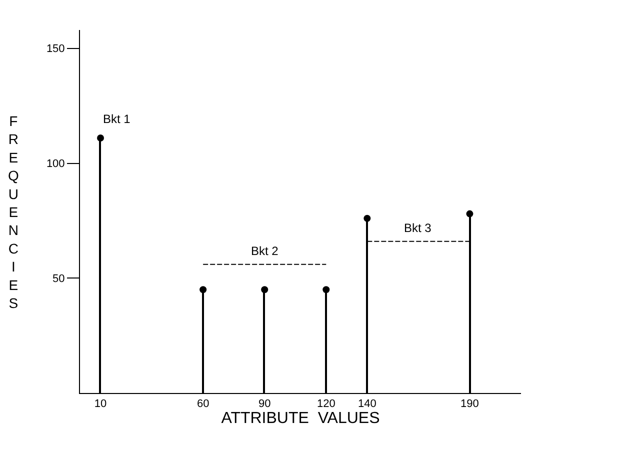 The width and height of the screenshot is (621, 458). Describe the element at coordinates (300, 419) in the screenshot. I see `x-axis-title: ATTRIBUTE VALUES` at that location.